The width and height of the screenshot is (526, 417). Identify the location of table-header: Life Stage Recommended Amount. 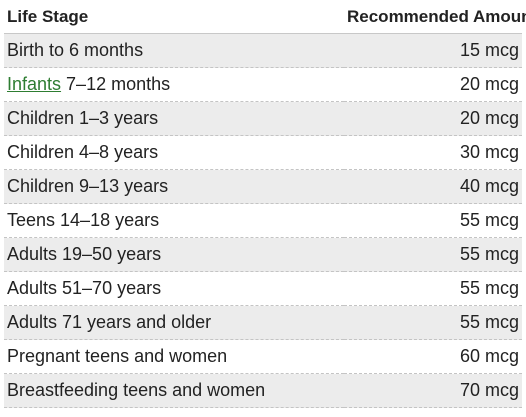
(265, 17).